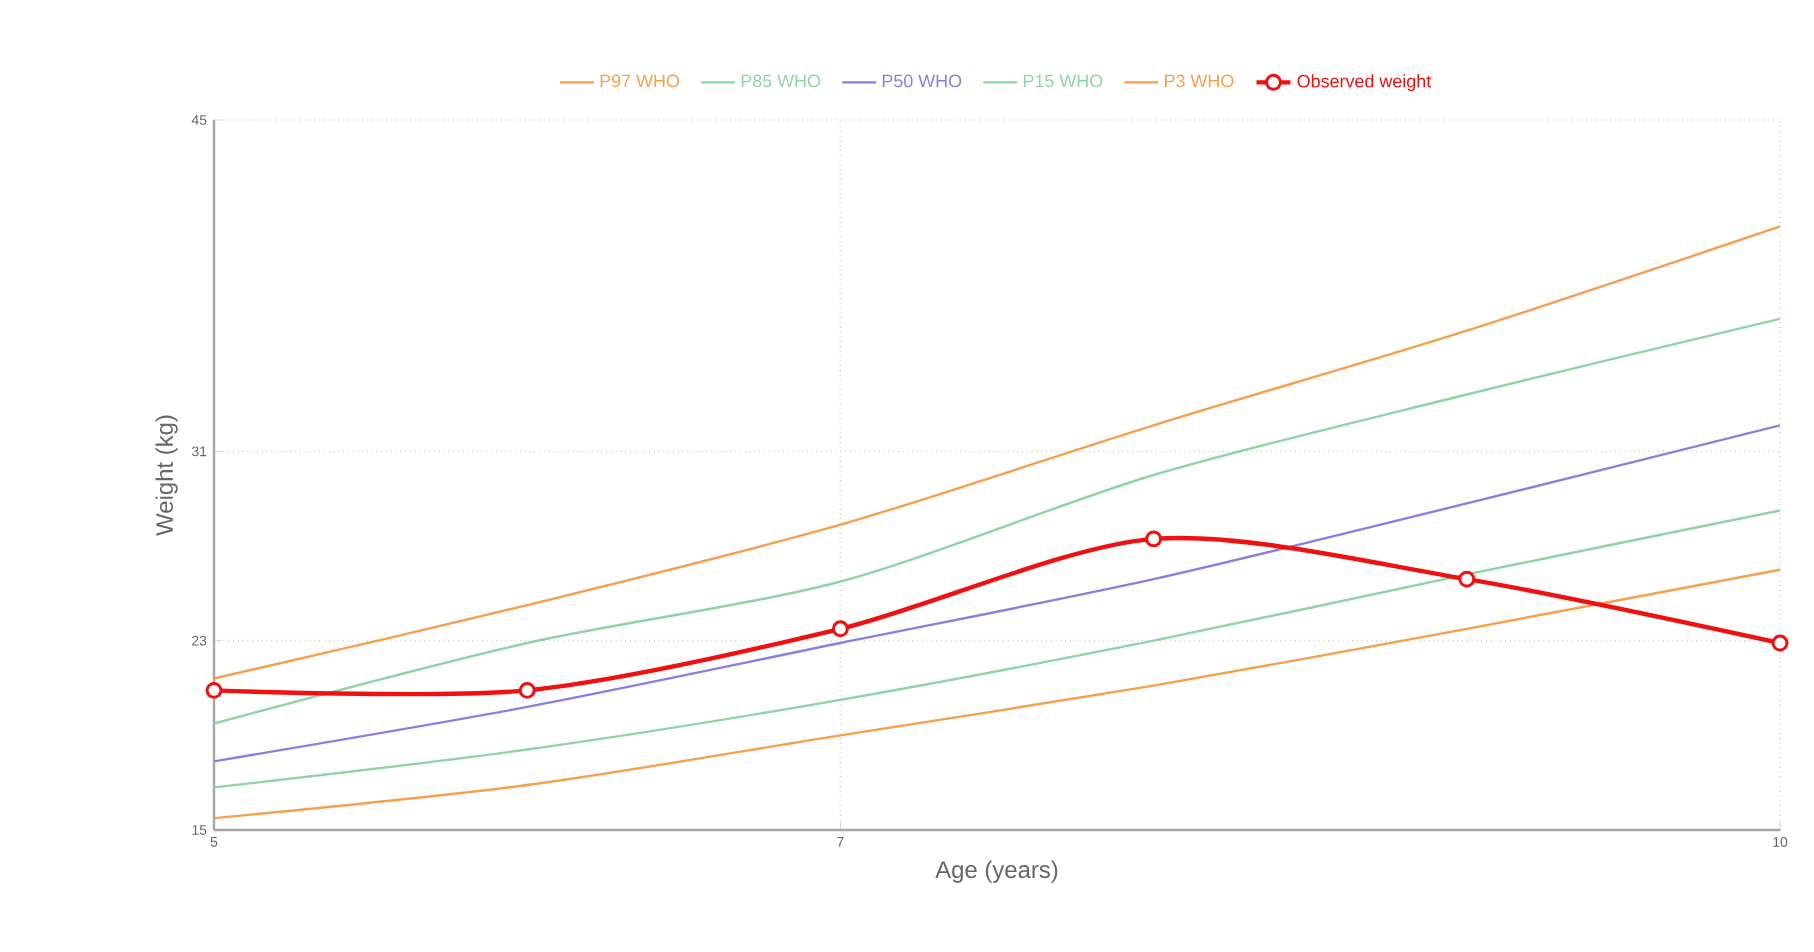 Image resolution: width=1814 pixels, height=952 pixels. I want to click on legend-label: P85 WHO, so click(781, 81).